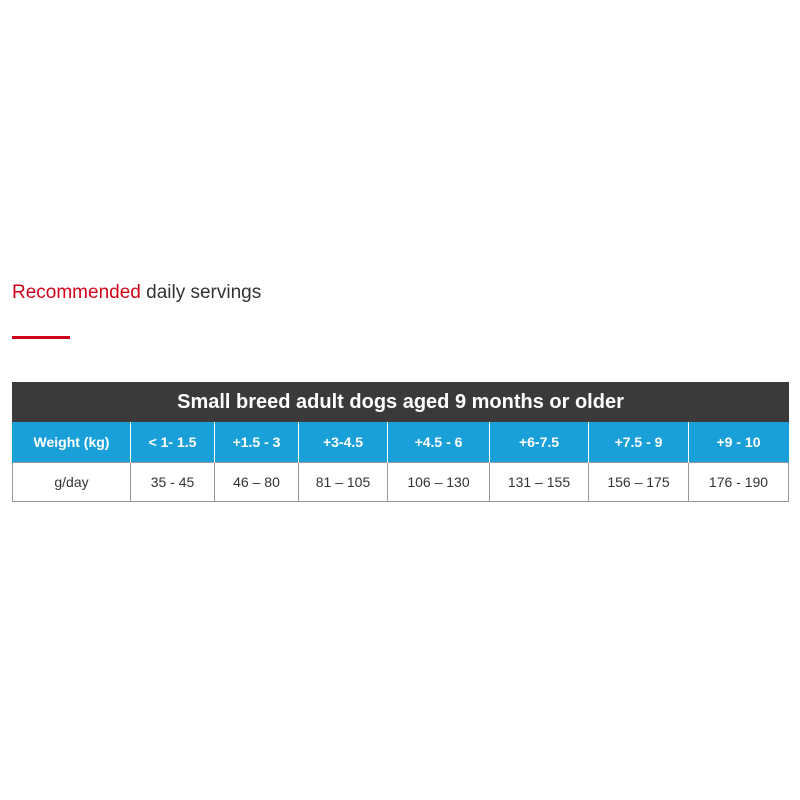  I want to click on column-header: +7.5 - 9, so click(638, 442).